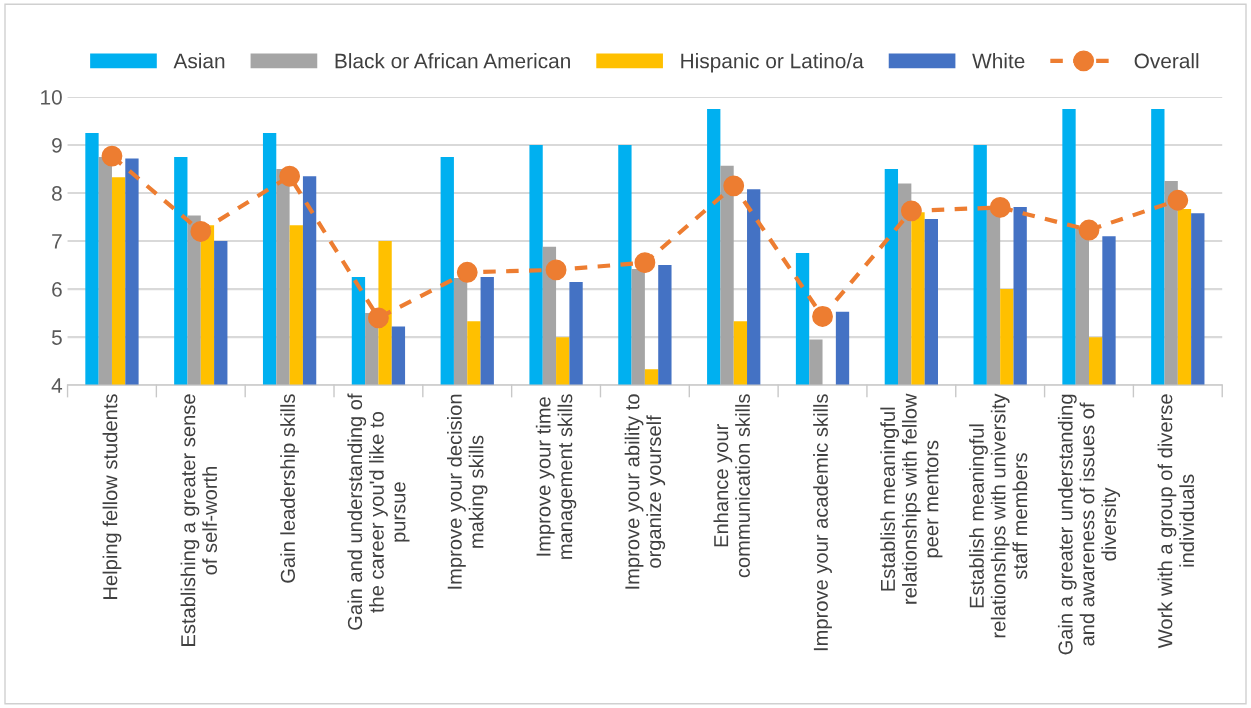  What do you see at coordinates (1166, 61) in the screenshot?
I see `legend-label: Overall` at bounding box center [1166, 61].